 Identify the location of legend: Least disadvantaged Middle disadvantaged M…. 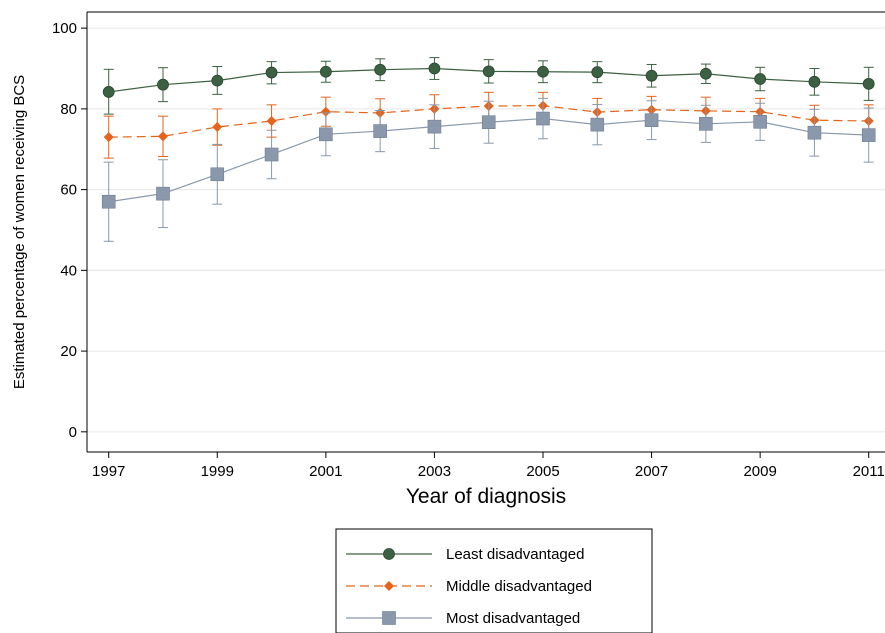
(494, 580).